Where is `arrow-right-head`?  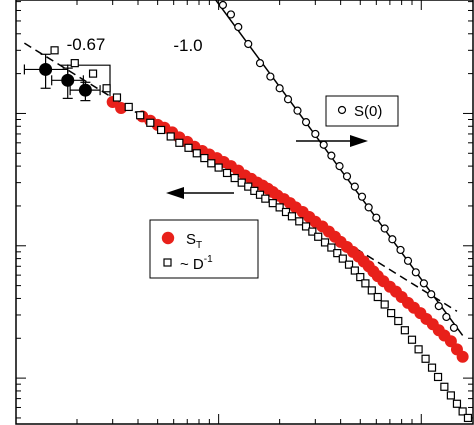 arrow-right-head is located at coordinates (359, 141).